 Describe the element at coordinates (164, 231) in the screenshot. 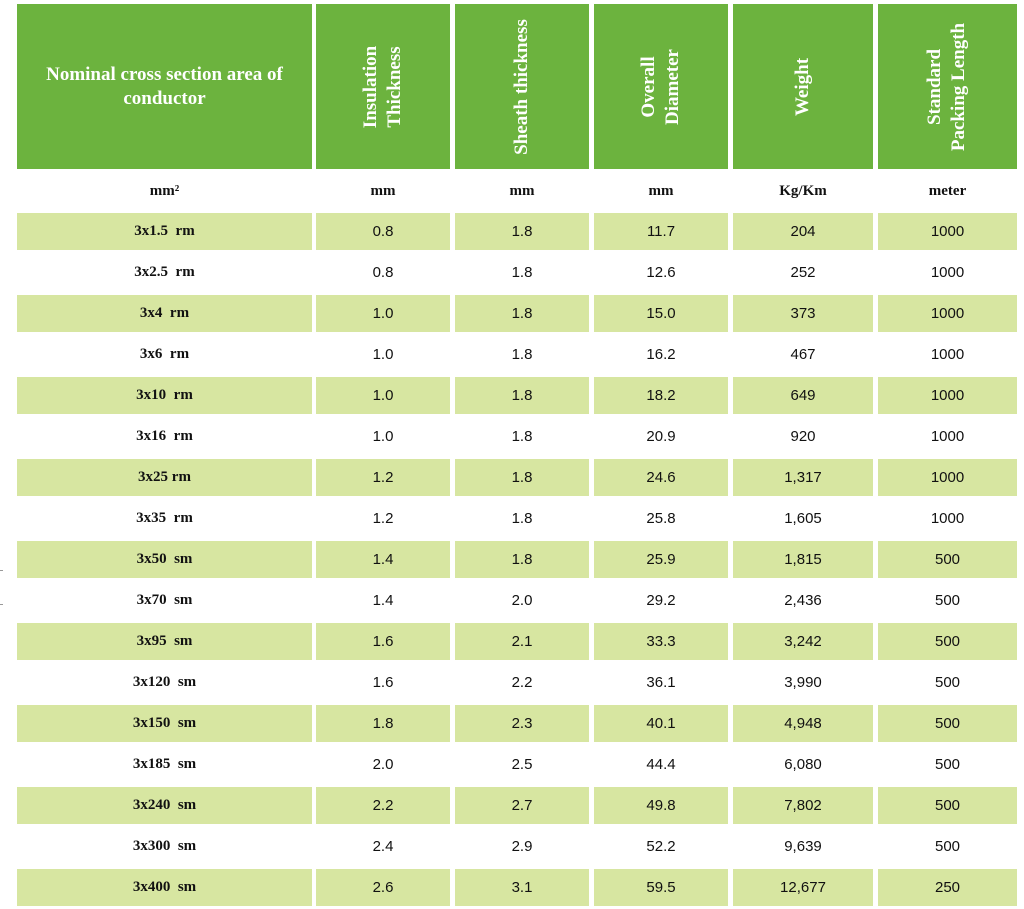

I see `cell-conductor-area: 3x1.5 rm` at that location.